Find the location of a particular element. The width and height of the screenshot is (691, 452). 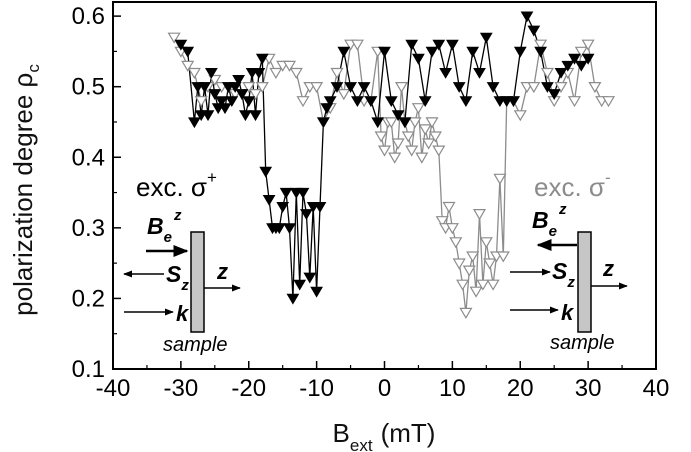

right-s-main: S is located at coordinates (560, 271).